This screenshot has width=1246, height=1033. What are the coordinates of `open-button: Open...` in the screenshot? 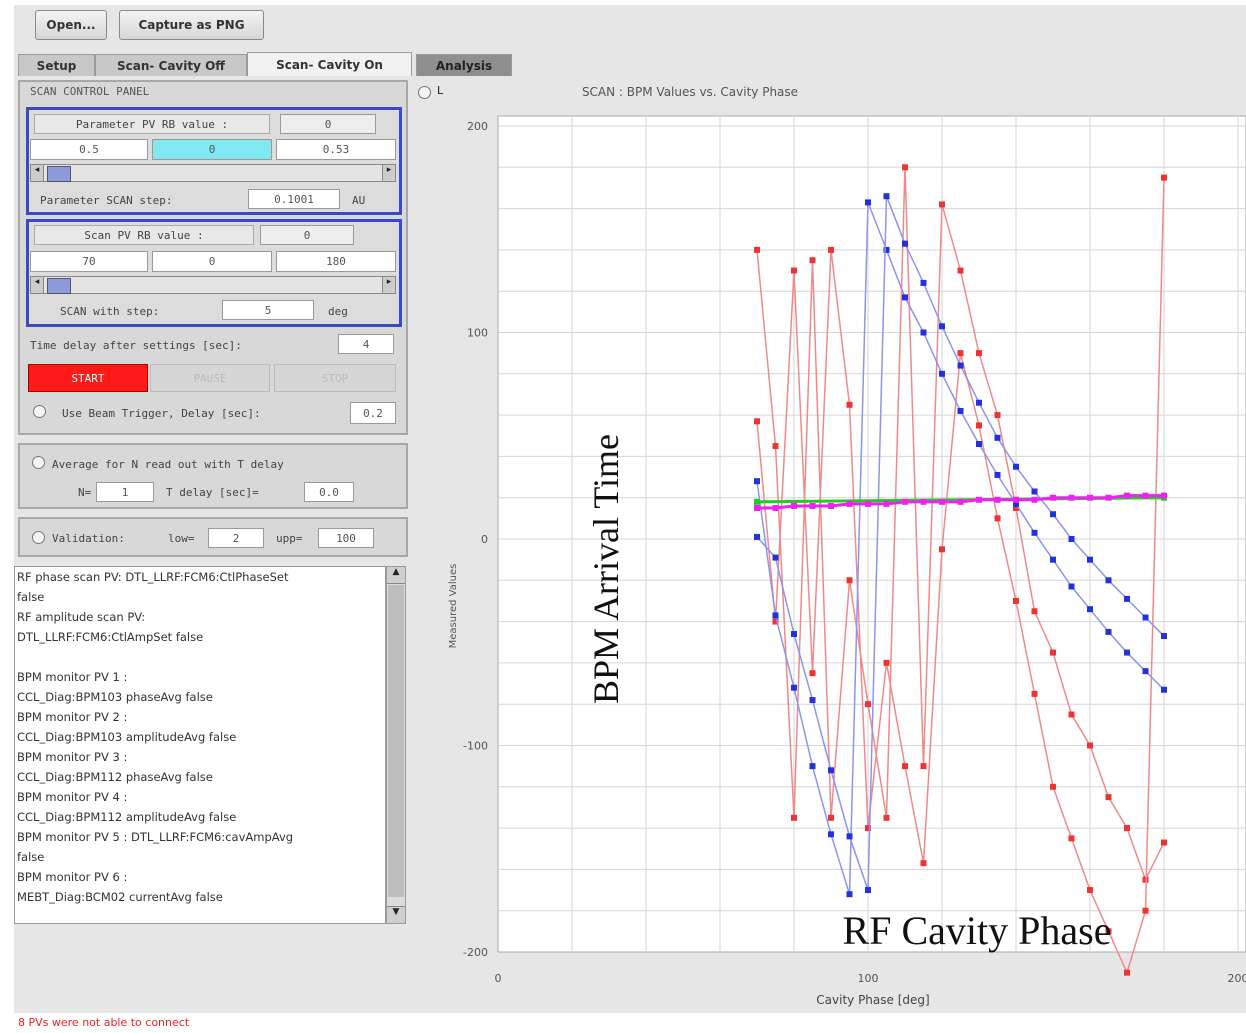 It's located at (71, 25).